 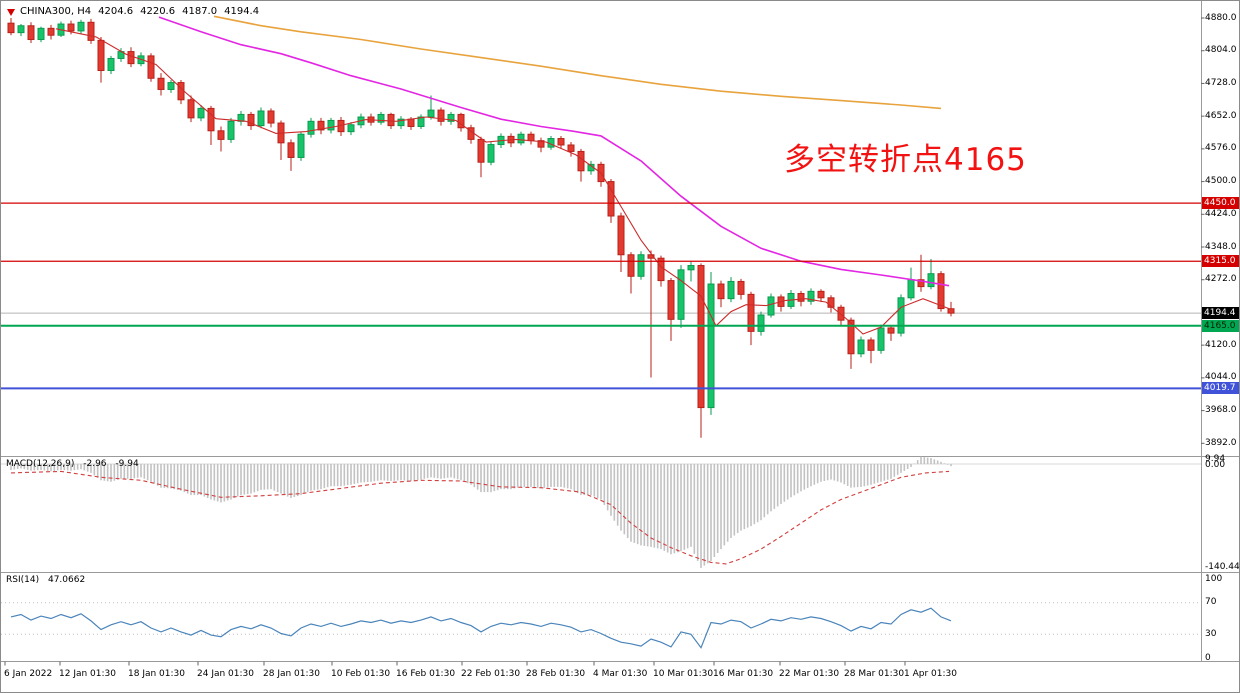 I want to click on rsi-value: 47.0662, so click(x=66, y=580).